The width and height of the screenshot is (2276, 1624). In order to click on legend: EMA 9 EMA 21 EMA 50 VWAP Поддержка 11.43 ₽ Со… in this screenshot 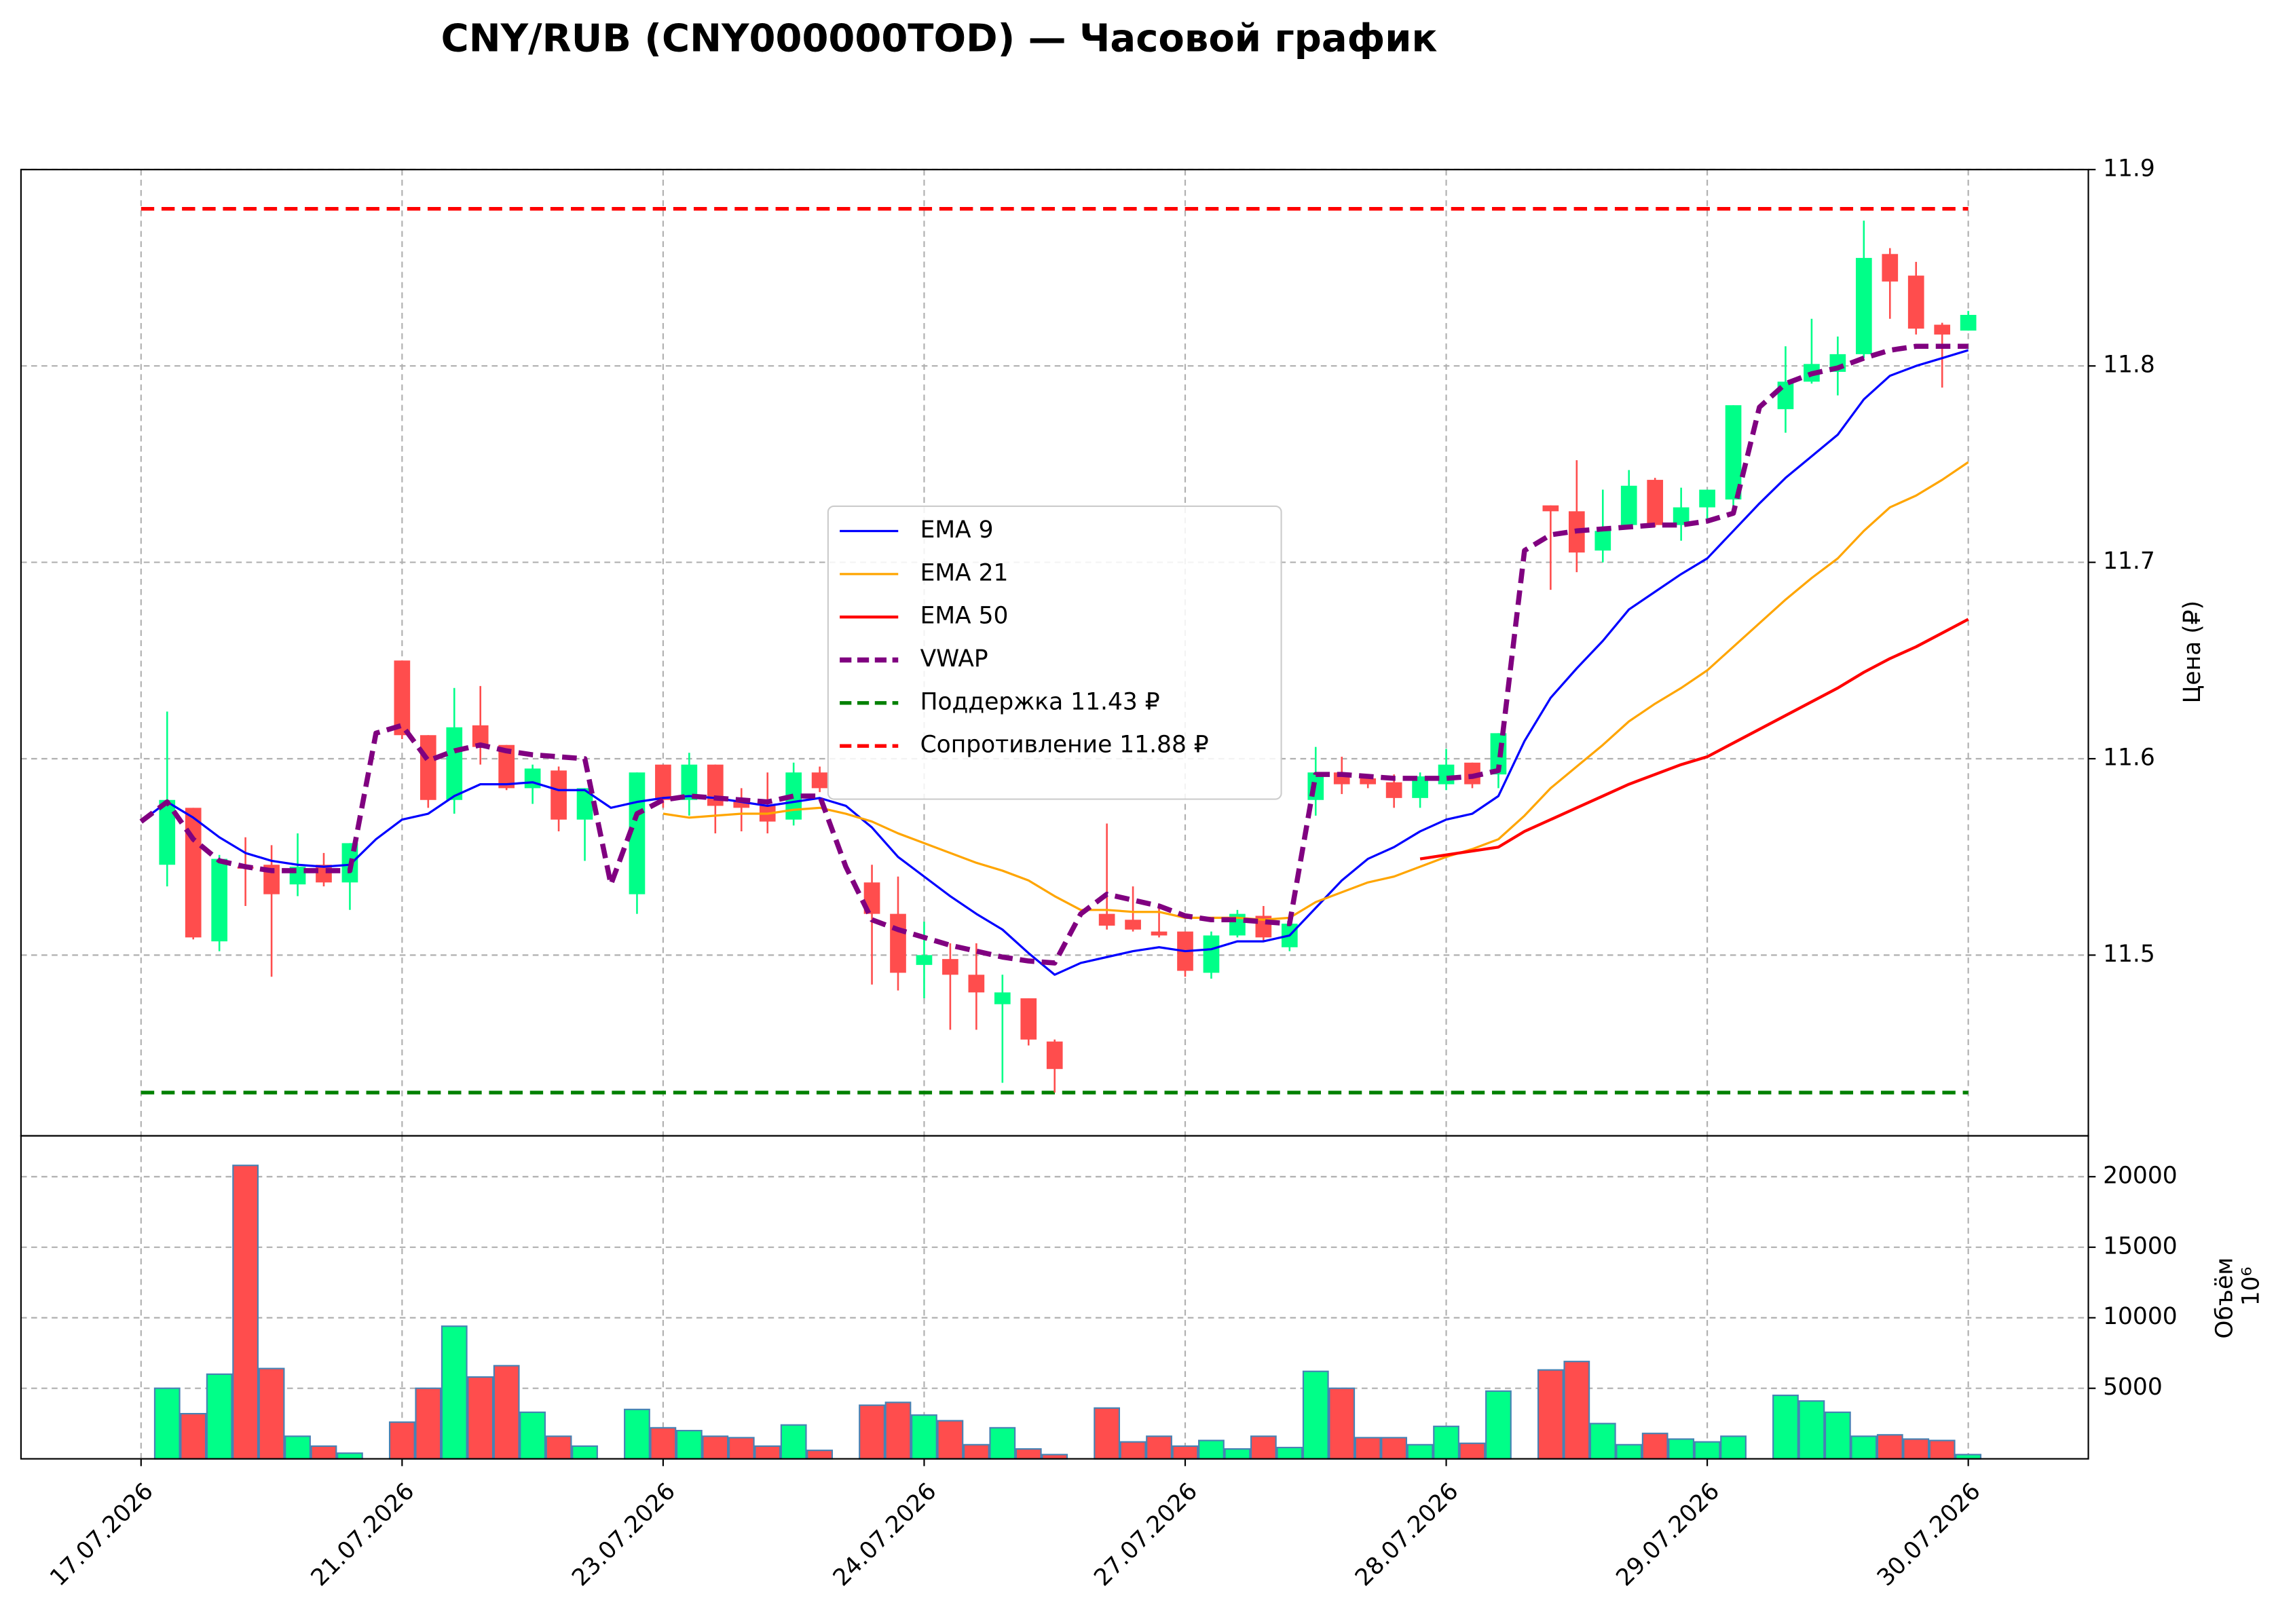, I will do `click(1054, 652)`.